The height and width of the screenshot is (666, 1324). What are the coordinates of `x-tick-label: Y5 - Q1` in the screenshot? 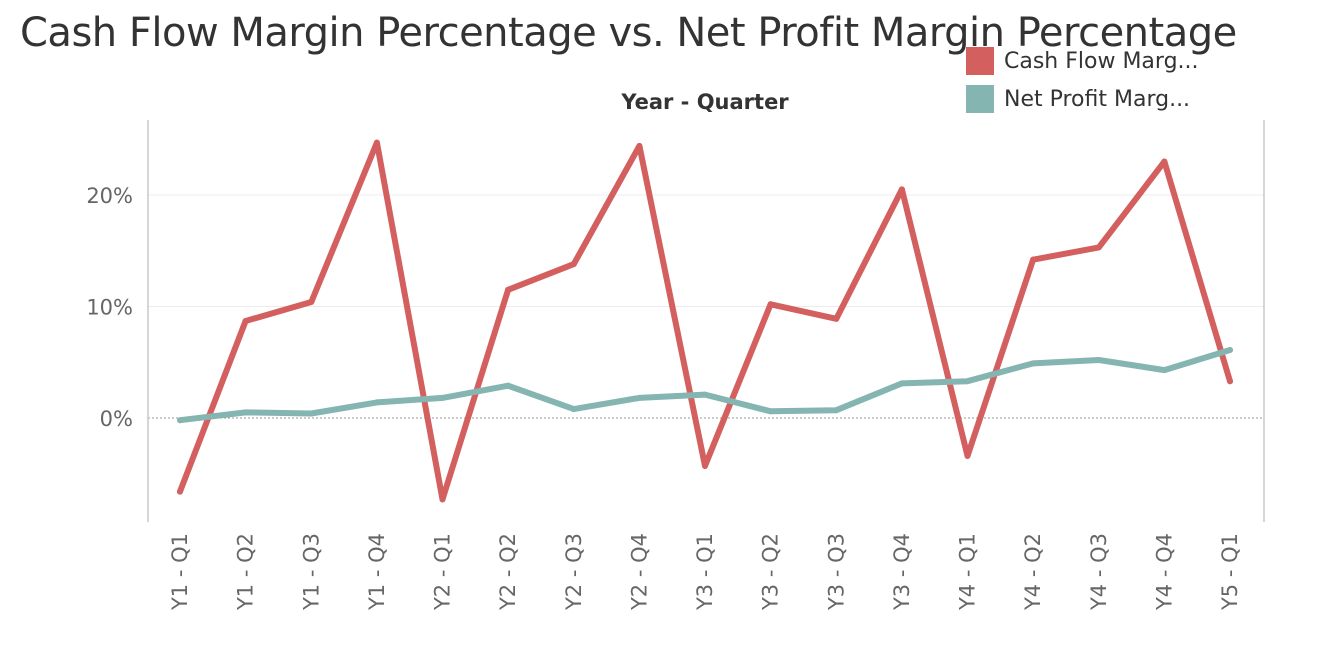 It's located at (1230, 572).